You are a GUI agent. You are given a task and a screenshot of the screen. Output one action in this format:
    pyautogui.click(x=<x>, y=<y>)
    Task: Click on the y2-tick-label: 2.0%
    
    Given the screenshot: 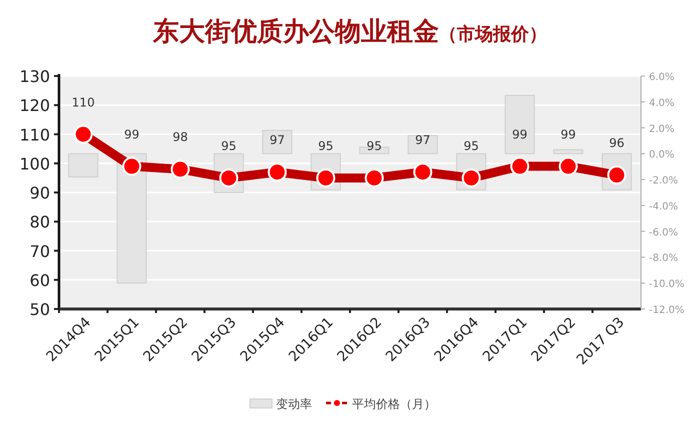 What is the action you would take?
    pyautogui.click(x=661, y=129)
    